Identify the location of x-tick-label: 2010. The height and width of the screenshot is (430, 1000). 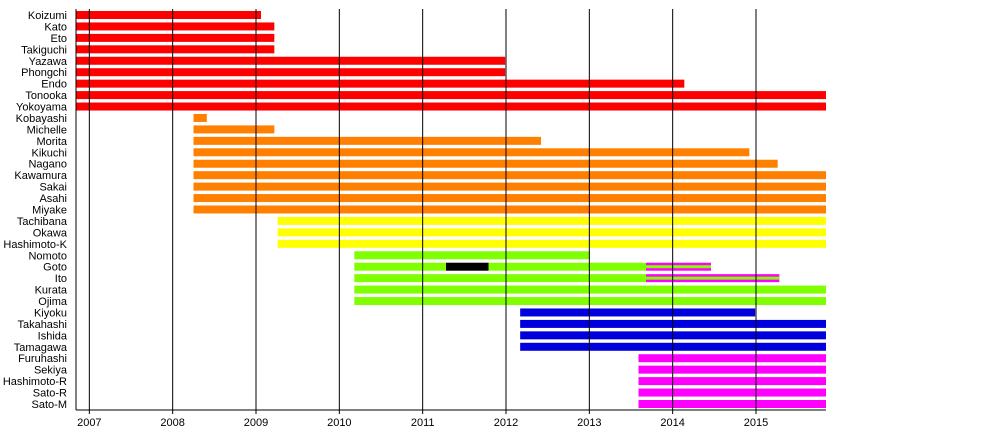
(339, 423).